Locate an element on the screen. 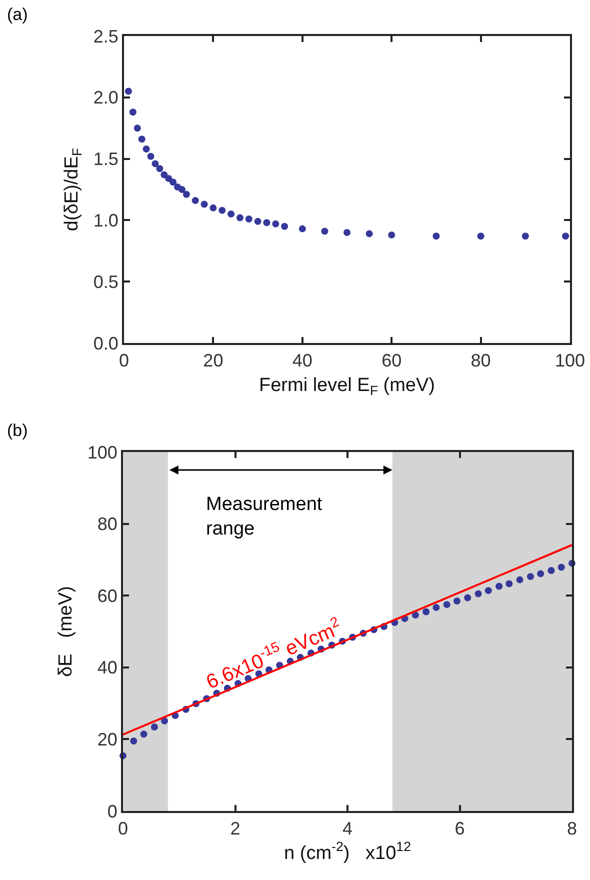  x-tick-label: 2 is located at coordinates (235, 828).